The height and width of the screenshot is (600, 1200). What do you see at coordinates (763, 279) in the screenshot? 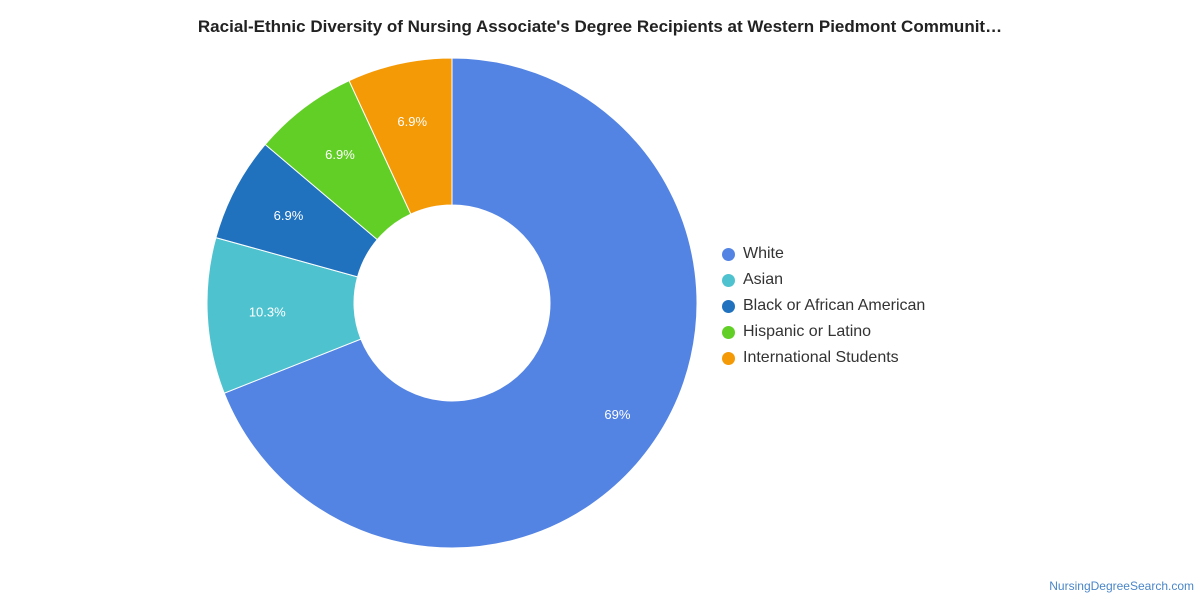
I see `legend-label: Asian` at bounding box center [763, 279].